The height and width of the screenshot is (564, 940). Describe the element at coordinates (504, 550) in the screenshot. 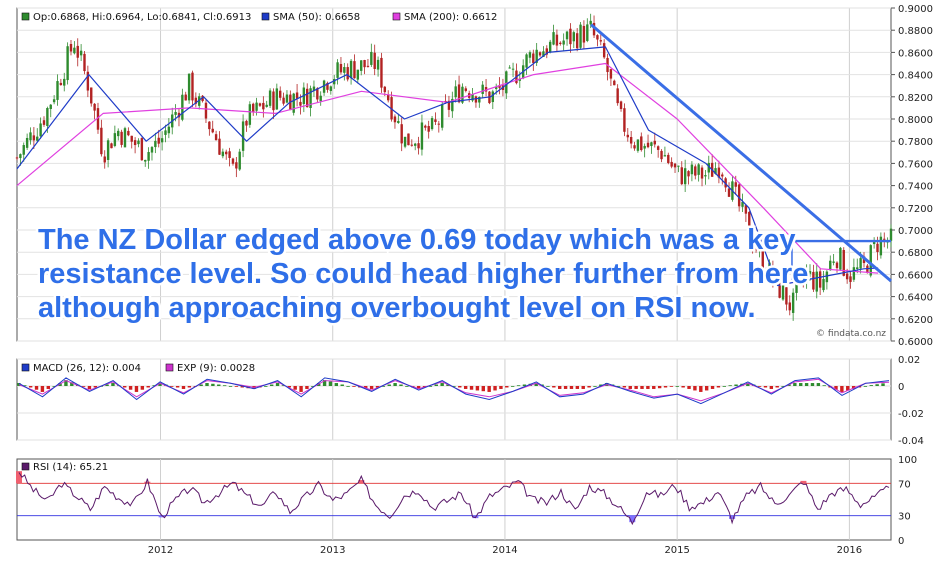

I see `x-tick-label: 2014` at that location.